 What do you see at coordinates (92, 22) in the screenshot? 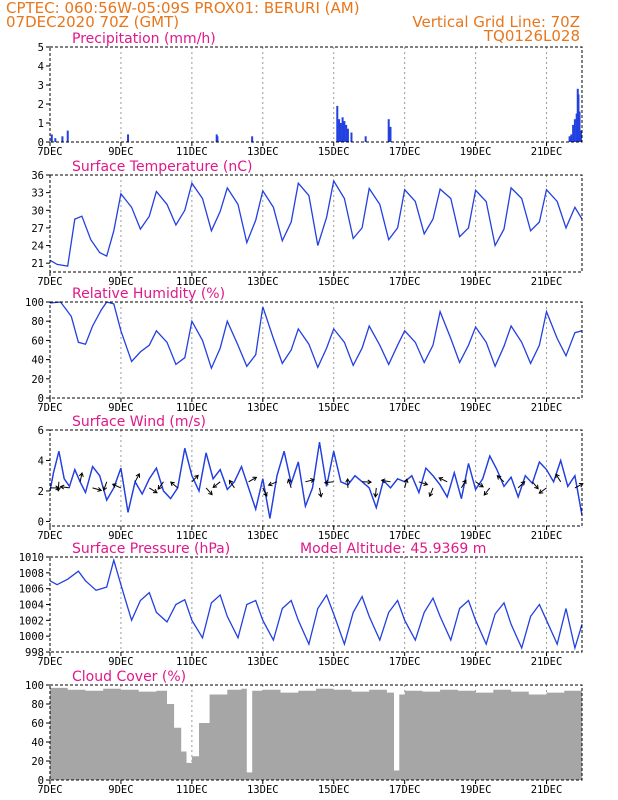
I see `header-run-date: 07DEC2020 70Z (GMT)` at bounding box center [92, 22].